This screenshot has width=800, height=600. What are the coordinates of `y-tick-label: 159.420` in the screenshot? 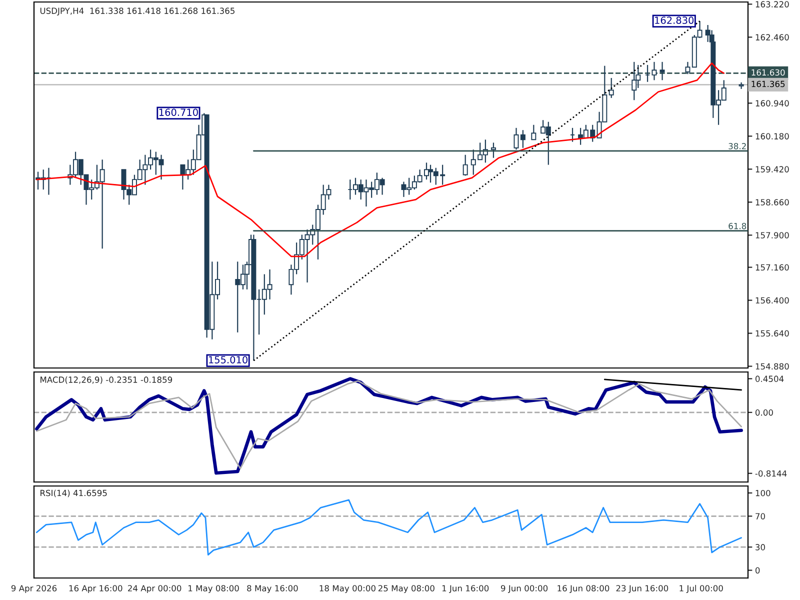 It's located at (772, 169).